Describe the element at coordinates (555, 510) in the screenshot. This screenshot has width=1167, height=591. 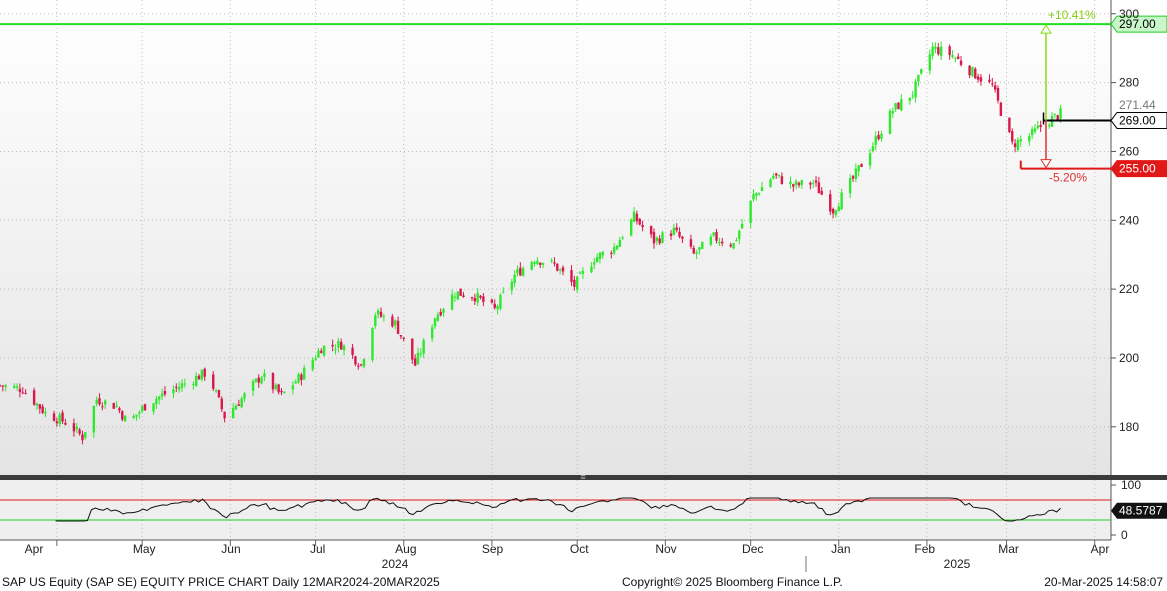
I see `rsi-panel-bg` at that location.